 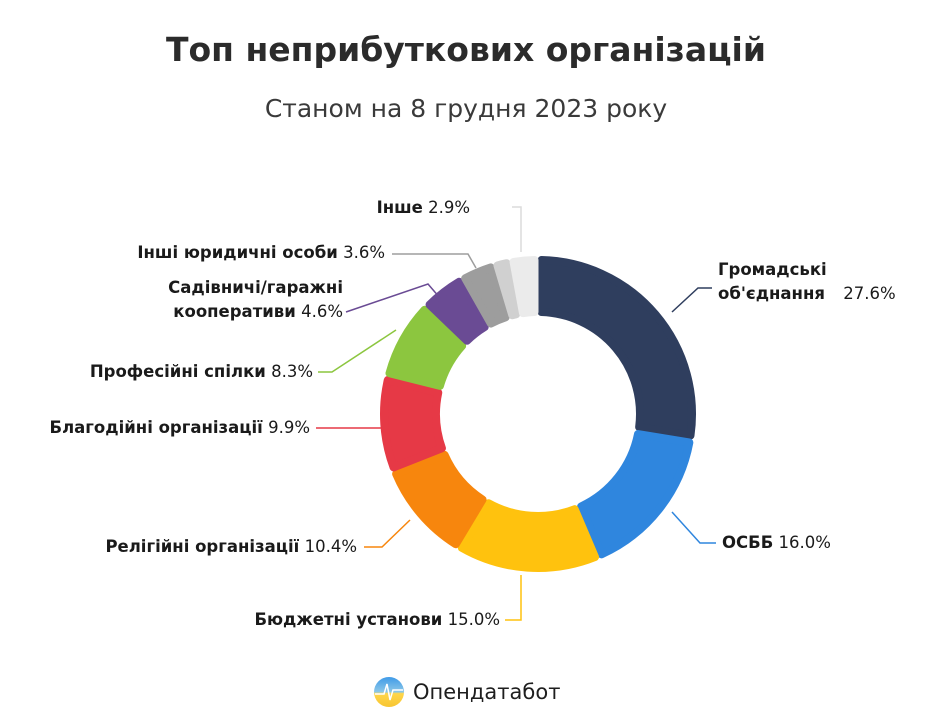 What do you see at coordinates (449, 207) in the screenshot?
I see `slice-value: 2.9%` at bounding box center [449, 207].